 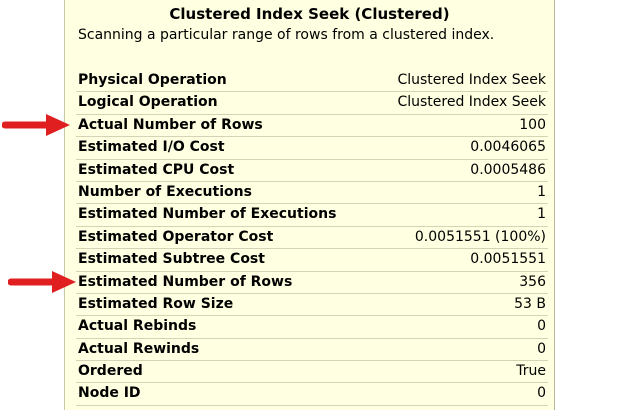 I want to click on property-value: 0.0051551, so click(x=508, y=259).